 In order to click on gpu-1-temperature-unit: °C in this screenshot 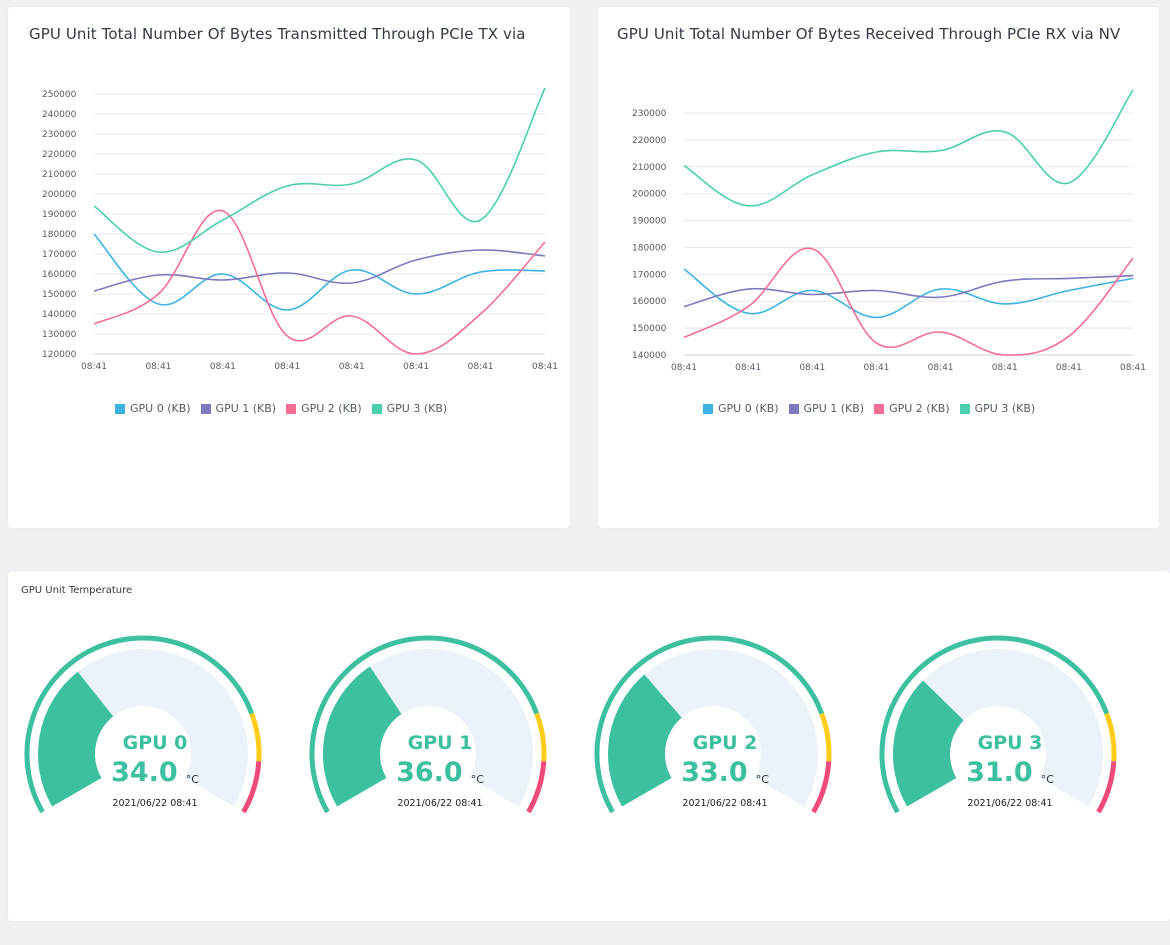, I will do `click(477, 779)`.